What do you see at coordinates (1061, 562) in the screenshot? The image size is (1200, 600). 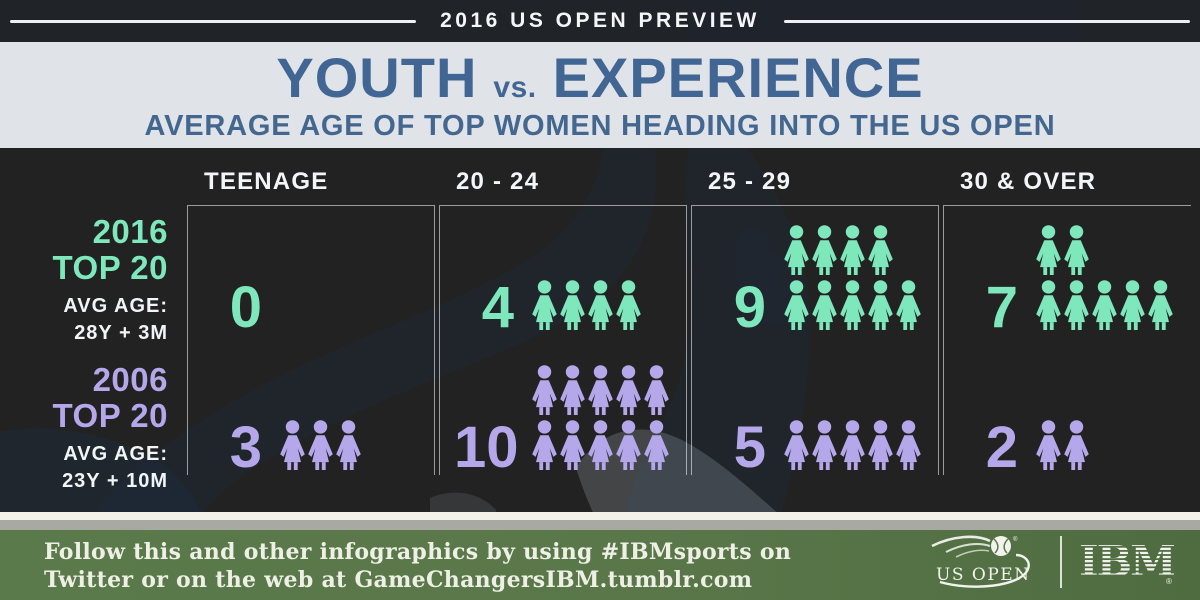 I see `logo-divider` at bounding box center [1061, 562].